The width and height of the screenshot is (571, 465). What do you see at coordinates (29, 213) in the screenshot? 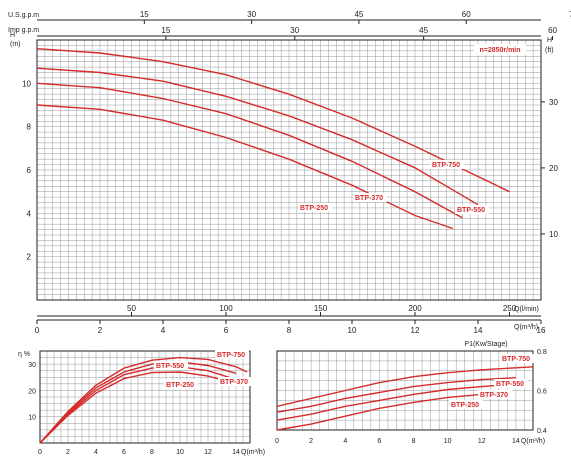
I see `y-tick-label: 4` at bounding box center [29, 213].